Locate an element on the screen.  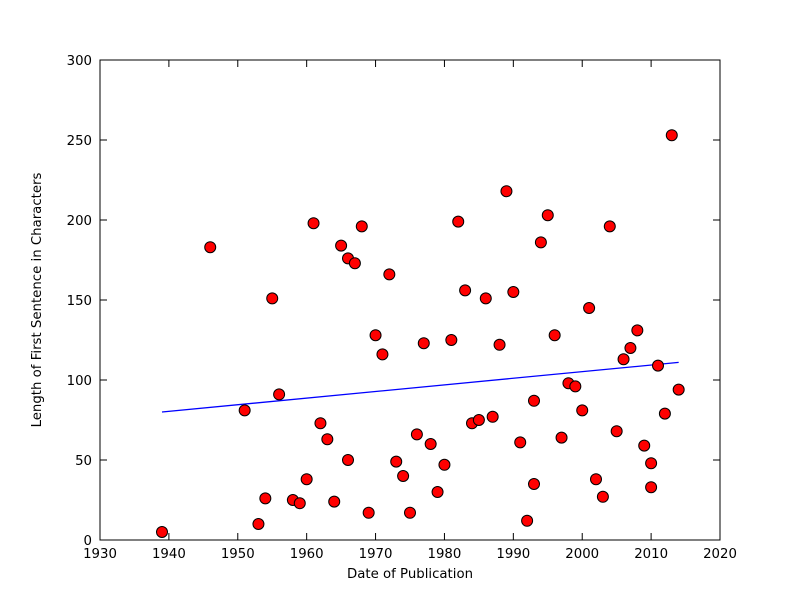
y-axis-label: Length of First Sentence in Characters is located at coordinates (37, 300).